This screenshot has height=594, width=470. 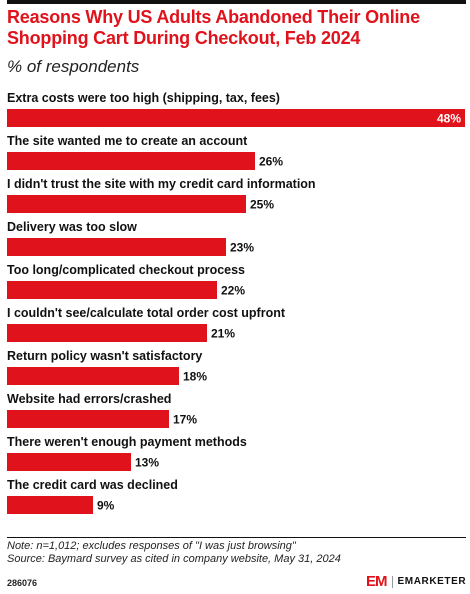 What do you see at coordinates (392, 581) in the screenshot?
I see `logo-divider` at bounding box center [392, 581].